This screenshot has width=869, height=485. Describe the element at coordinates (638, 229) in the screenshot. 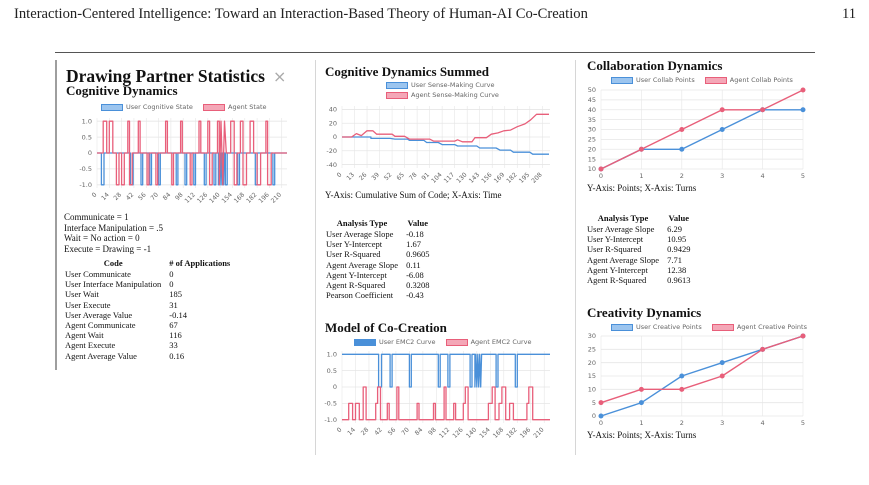

I see `table-row: User Average Slope 6.29` at that location.